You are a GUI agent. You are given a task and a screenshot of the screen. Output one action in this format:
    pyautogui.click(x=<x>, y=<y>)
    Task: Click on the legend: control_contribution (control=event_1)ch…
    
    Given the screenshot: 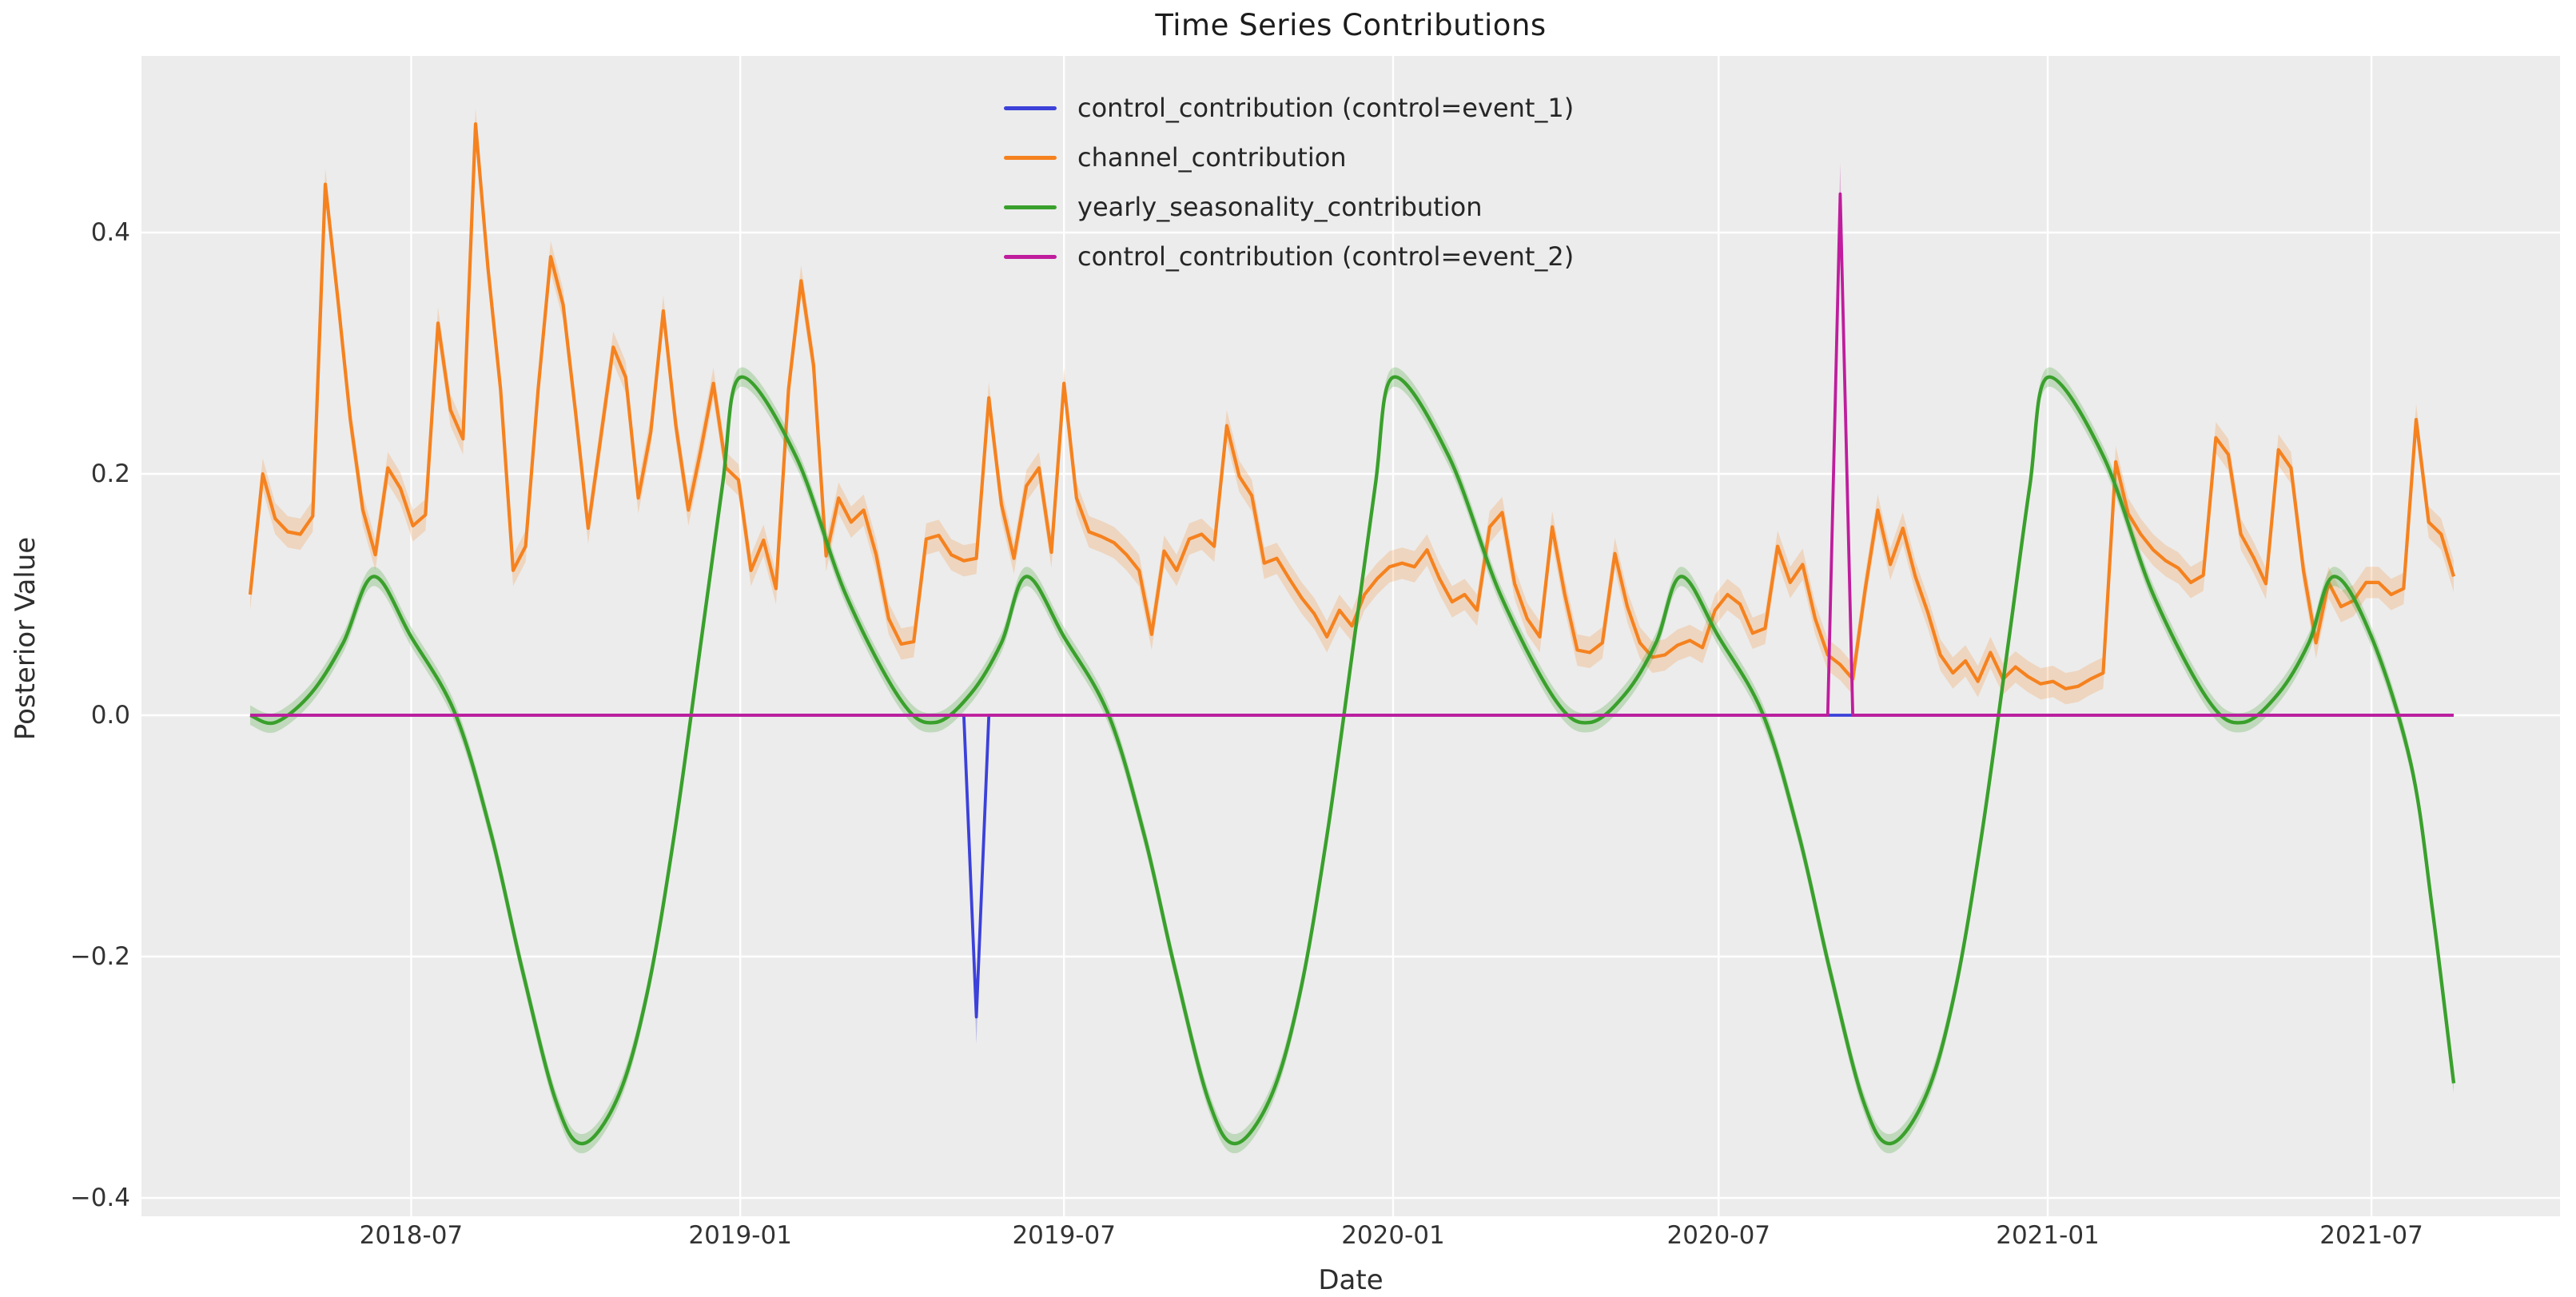 What is the action you would take?
    pyautogui.click(x=1289, y=182)
    